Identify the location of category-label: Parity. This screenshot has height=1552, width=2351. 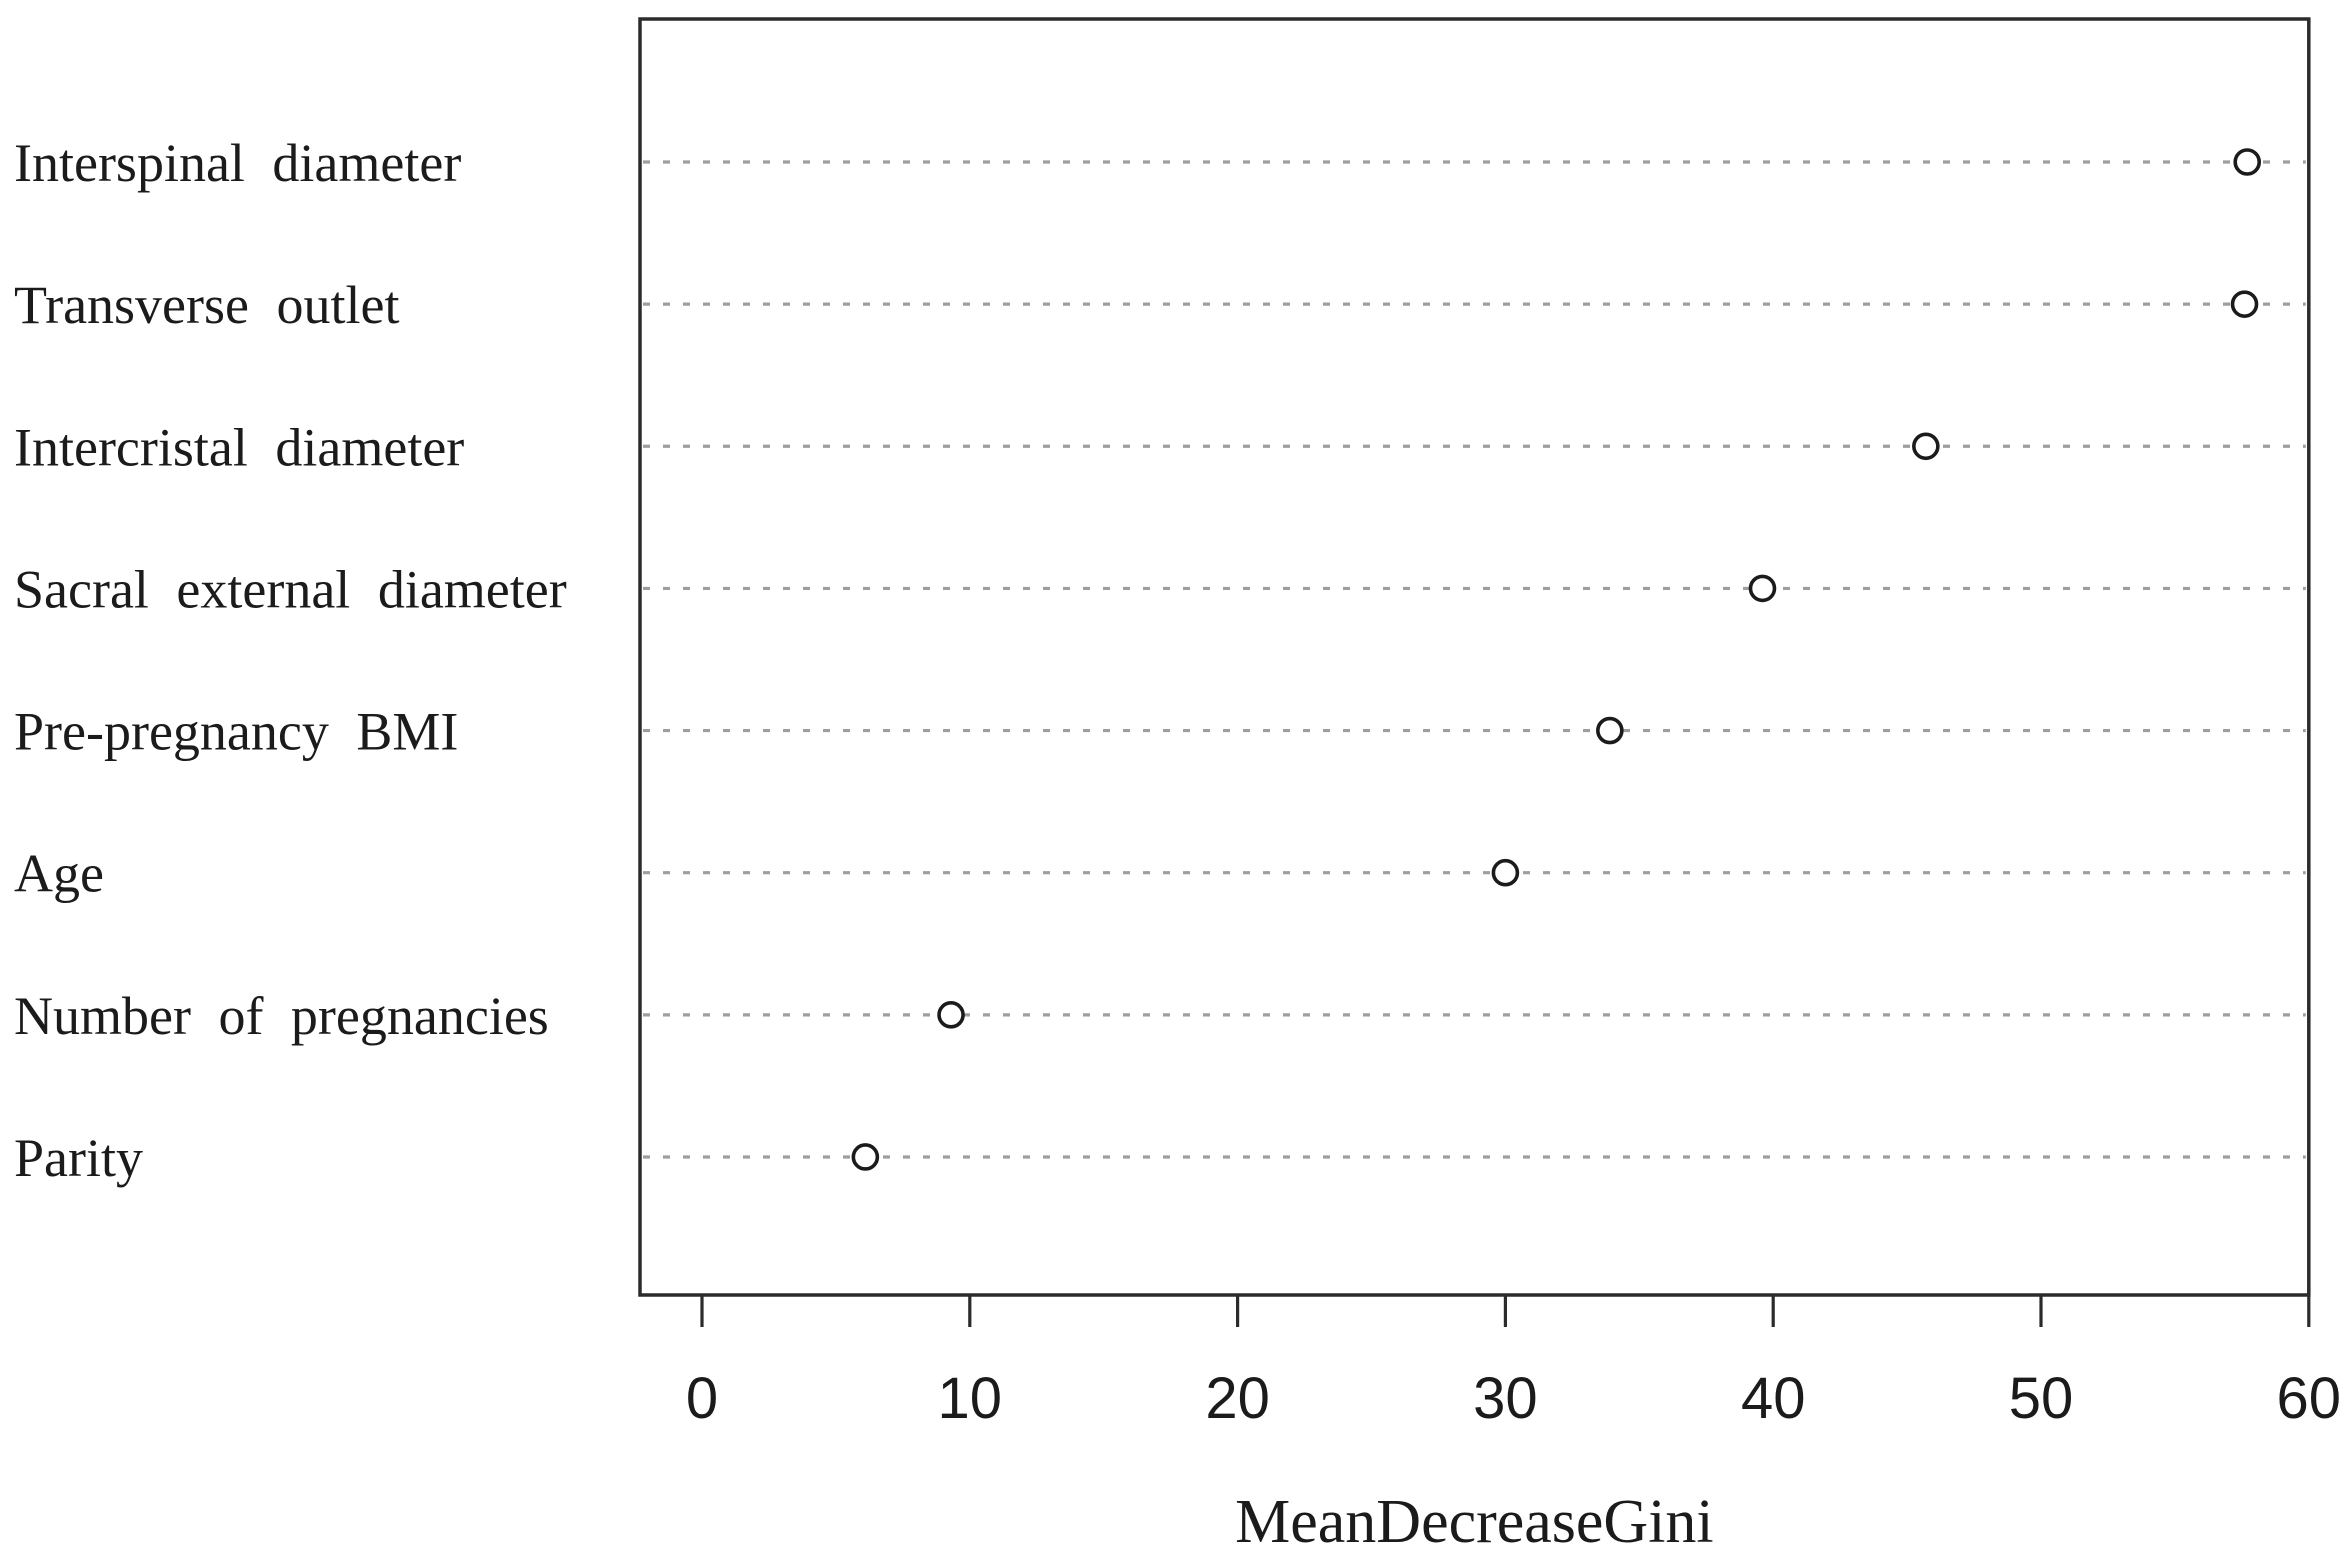
(78, 1158).